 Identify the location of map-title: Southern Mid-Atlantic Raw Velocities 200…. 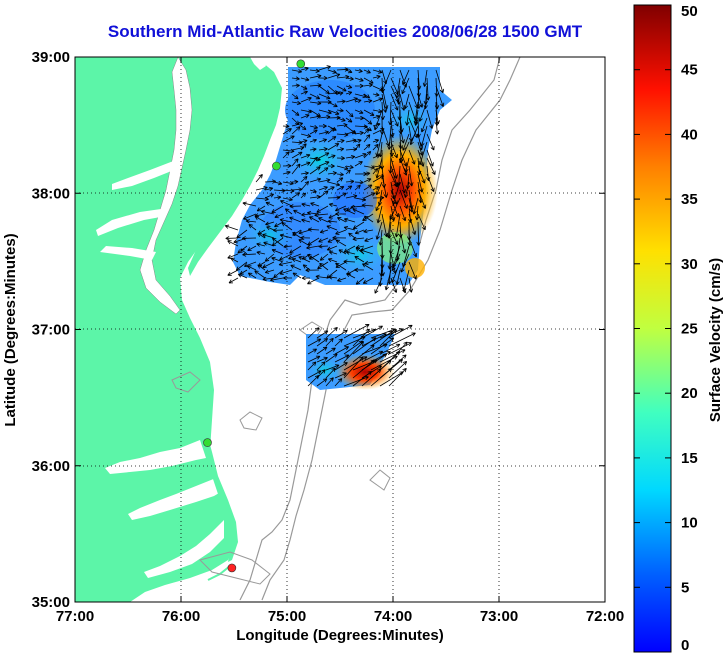
(345, 31).